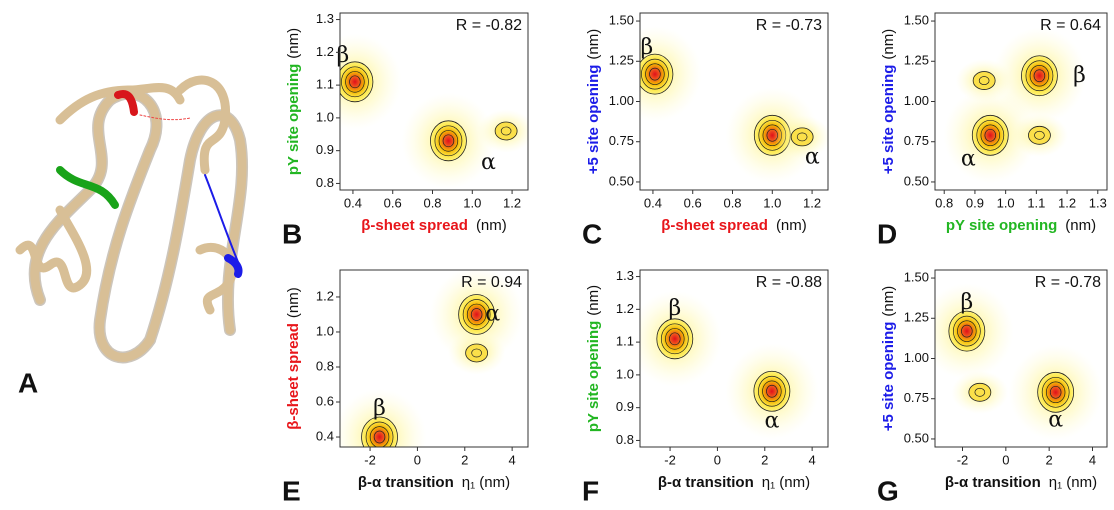 The image size is (1114, 510). I want to click on panel-letter: C, so click(592, 233).